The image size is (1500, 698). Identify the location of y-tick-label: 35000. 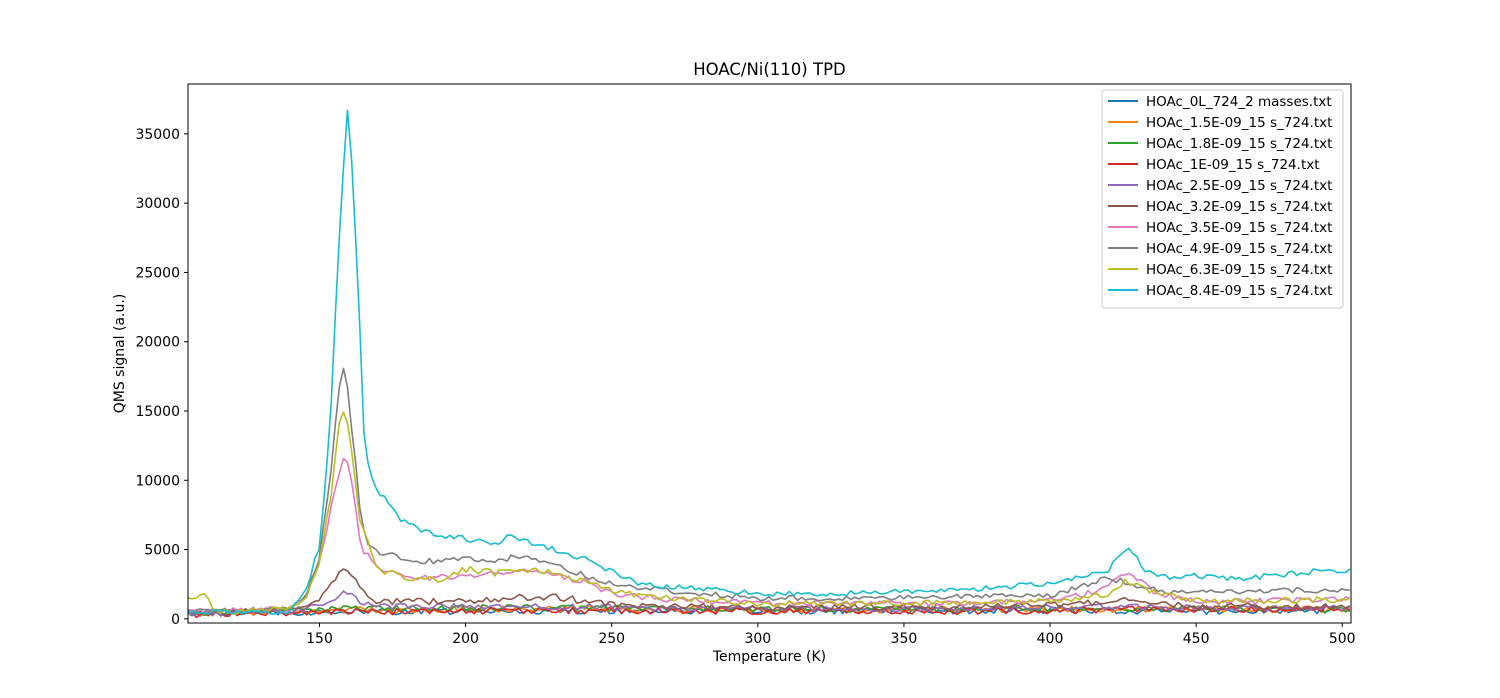
(157, 135).